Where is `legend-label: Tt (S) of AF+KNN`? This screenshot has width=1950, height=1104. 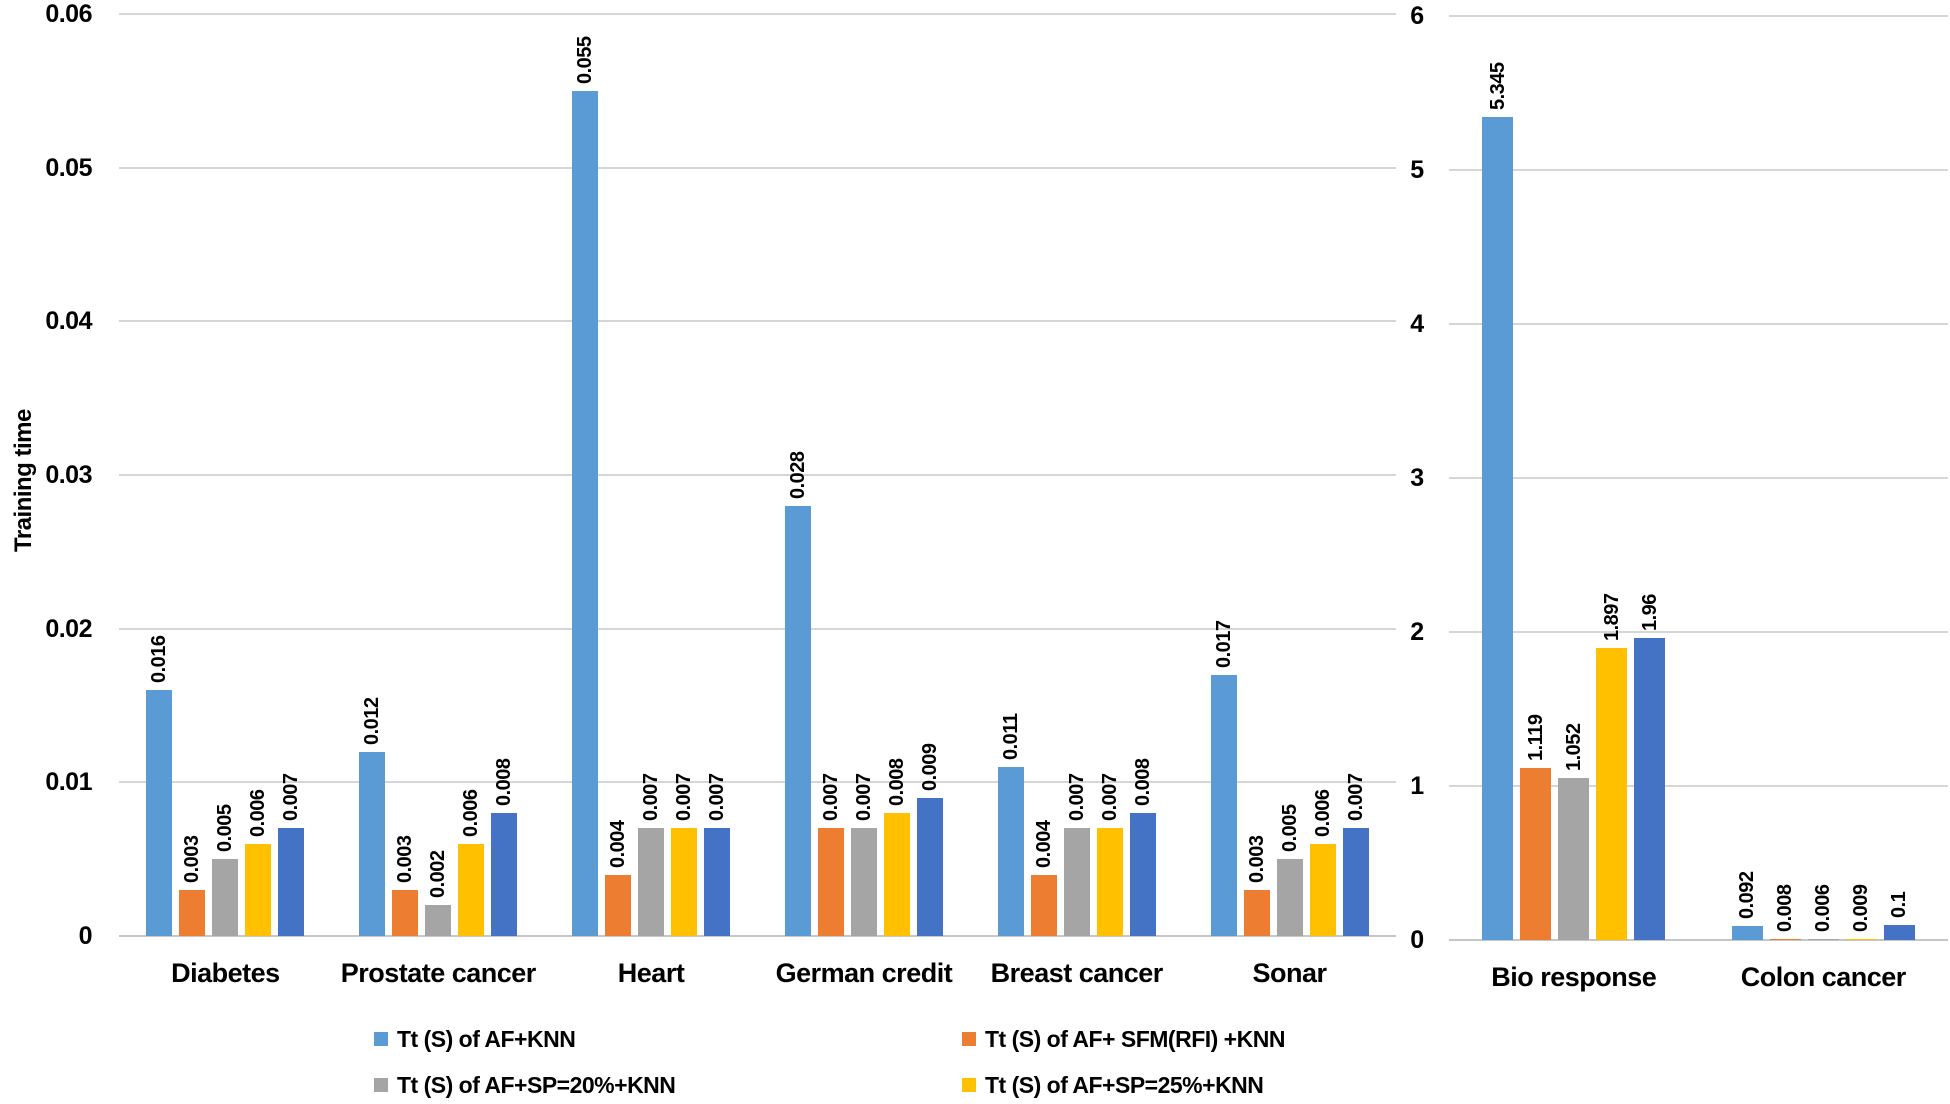
legend-label: Tt (S) of AF+KNN is located at coordinates (486, 1038).